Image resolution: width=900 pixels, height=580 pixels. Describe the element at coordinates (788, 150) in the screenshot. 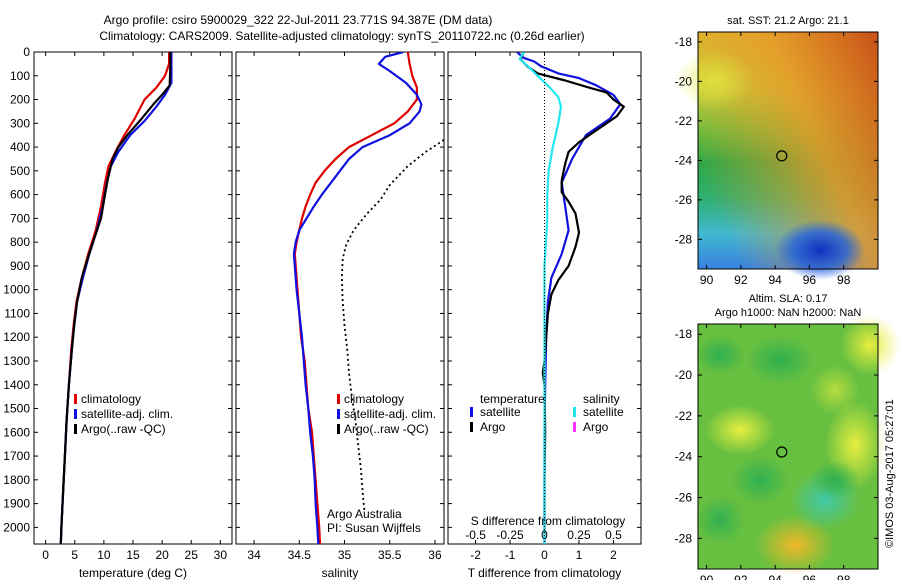

I see `sst-map-frame` at that location.